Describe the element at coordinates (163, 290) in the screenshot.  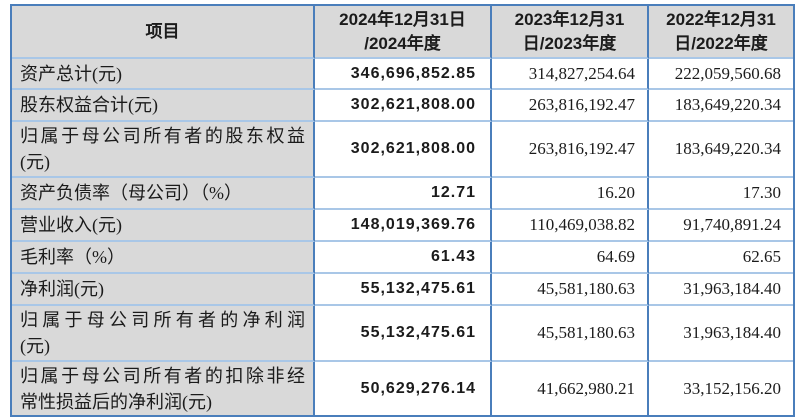
I see `row-label: 净利润(元)` at that location.